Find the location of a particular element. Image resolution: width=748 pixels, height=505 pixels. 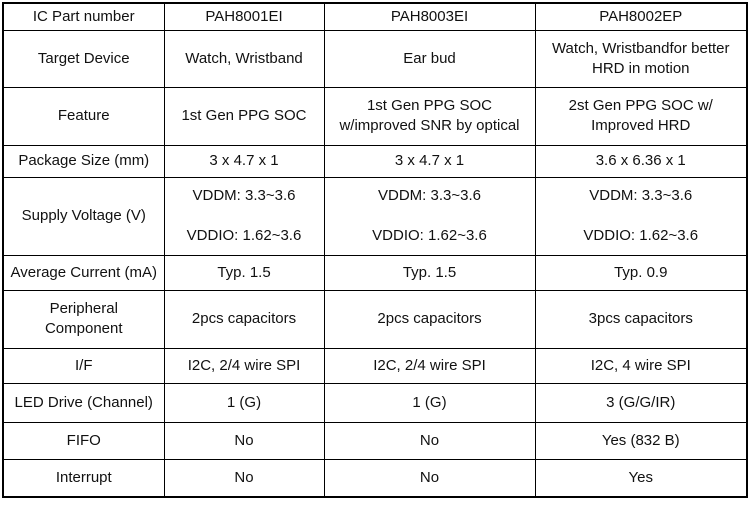

value-cell: Yes is located at coordinates (641, 478).